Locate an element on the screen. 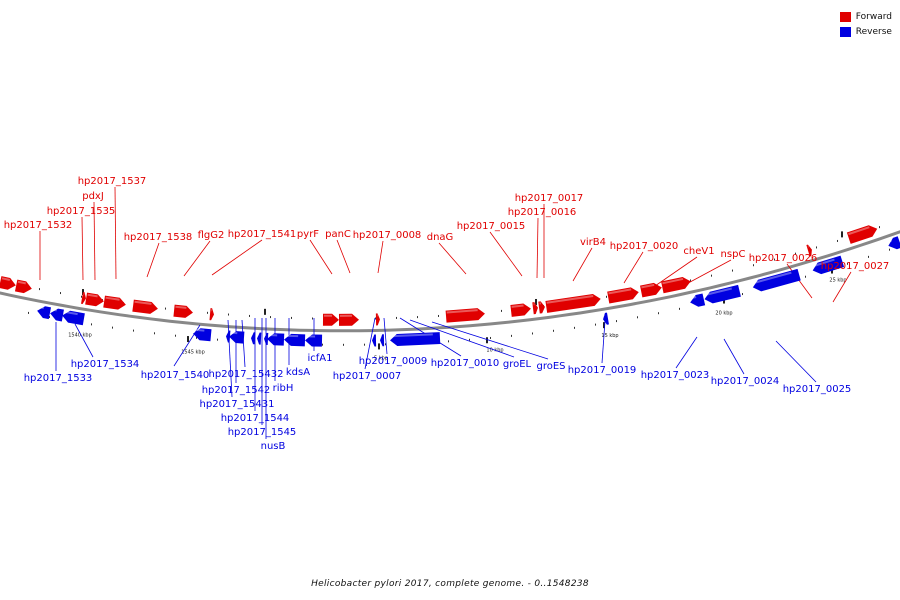 This screenshot has width=900, height=600. reverse-gene-label: nusB is located at coordinates (273, 446).